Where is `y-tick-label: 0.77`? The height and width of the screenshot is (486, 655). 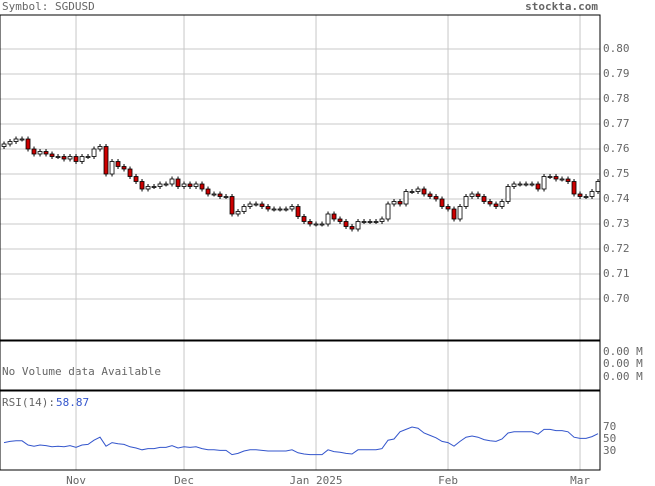 y-tick-label: 0.77 is located at coordinates (616, 123).